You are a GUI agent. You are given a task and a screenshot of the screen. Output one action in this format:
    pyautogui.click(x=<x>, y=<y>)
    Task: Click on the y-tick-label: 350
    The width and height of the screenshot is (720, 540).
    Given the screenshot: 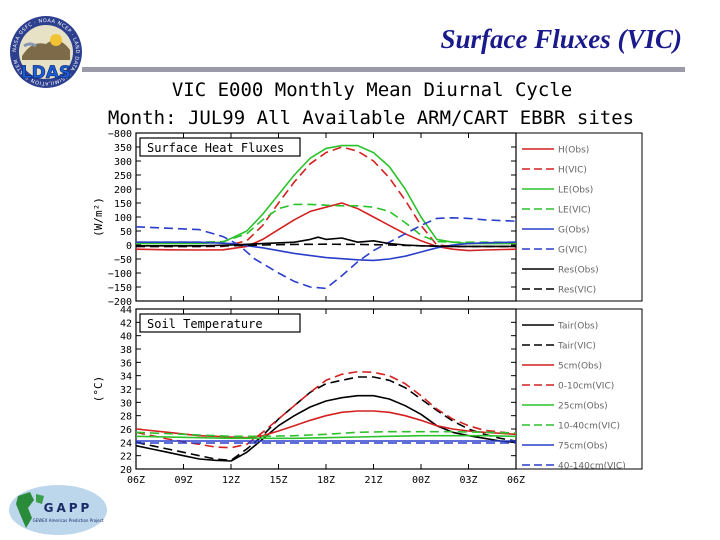 What is the action you would take?
    pyautogui.click(x=123, y=148)
    